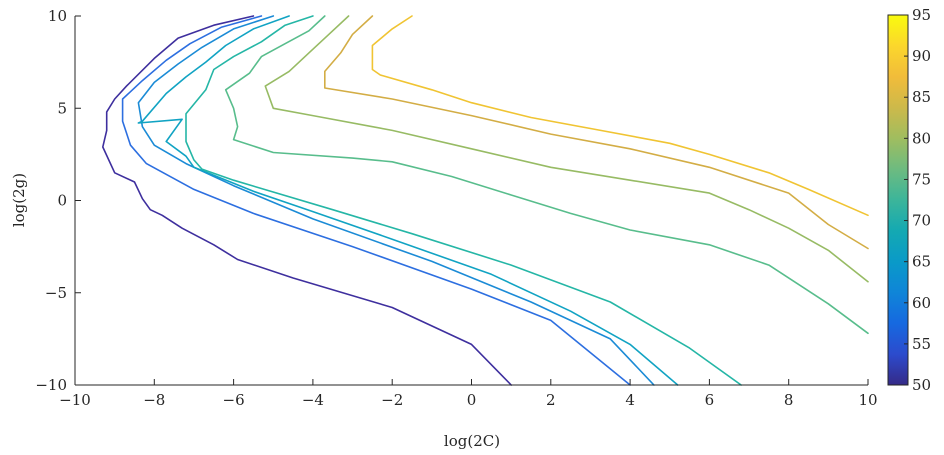 This screenshot has width=944, height=455. What do you see at coordinates (56, 293) in the screenshot?
I see `y-tick-label: −5` at bounding box center [56, 293].